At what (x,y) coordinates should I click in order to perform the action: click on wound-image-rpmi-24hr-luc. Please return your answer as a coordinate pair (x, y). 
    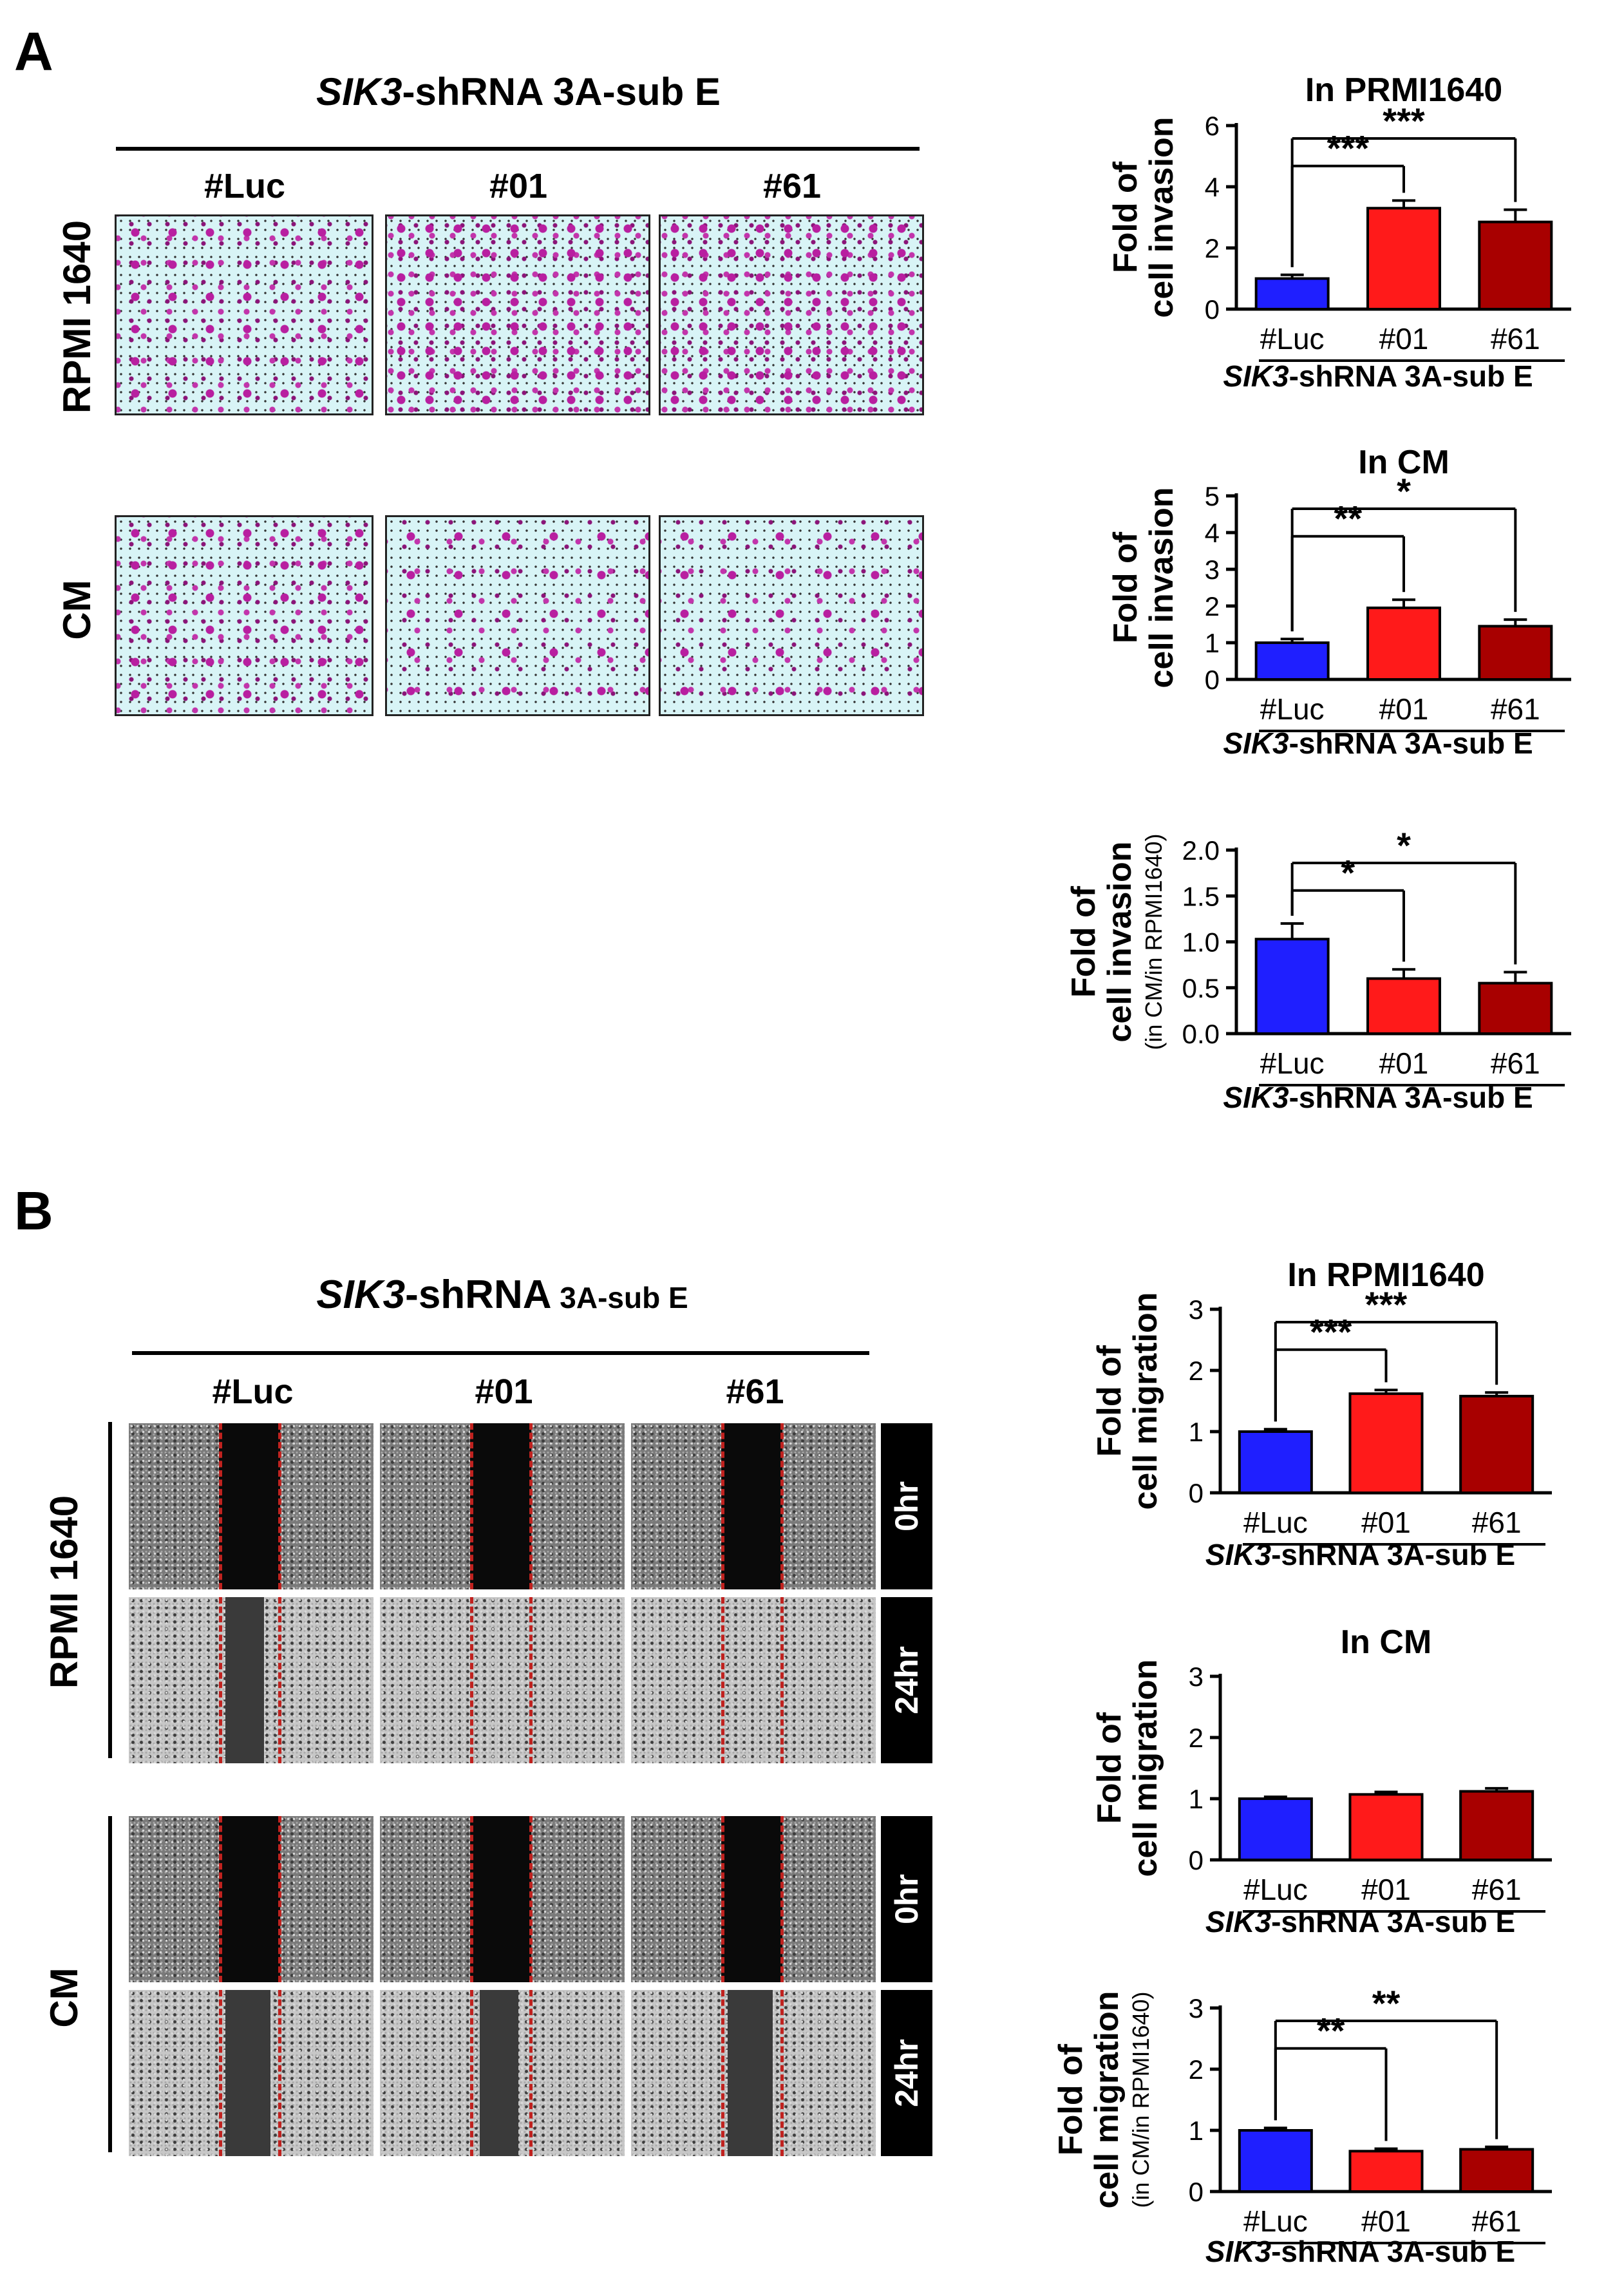
    Looking at the image, I should click on (251, 1680).